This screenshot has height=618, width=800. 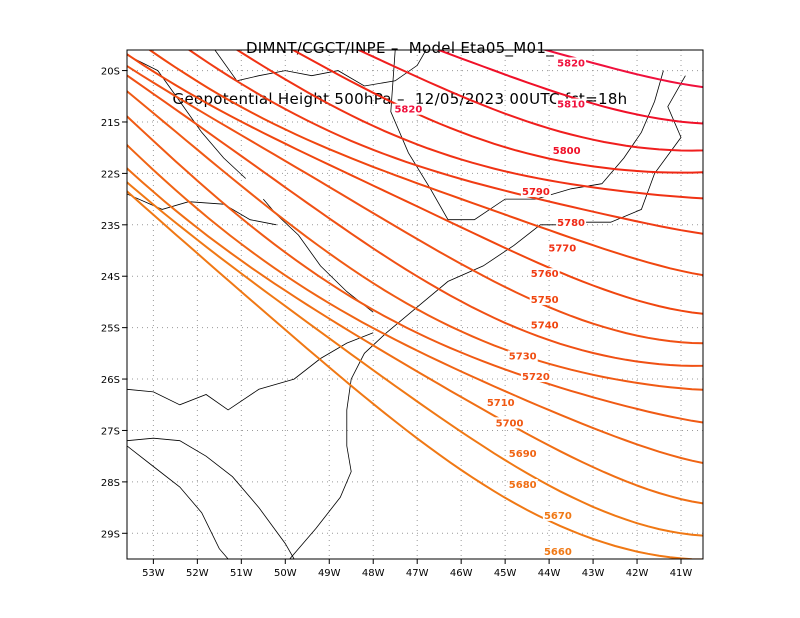 I want to click on contour-label: 5720, so click(x=536, y=377).